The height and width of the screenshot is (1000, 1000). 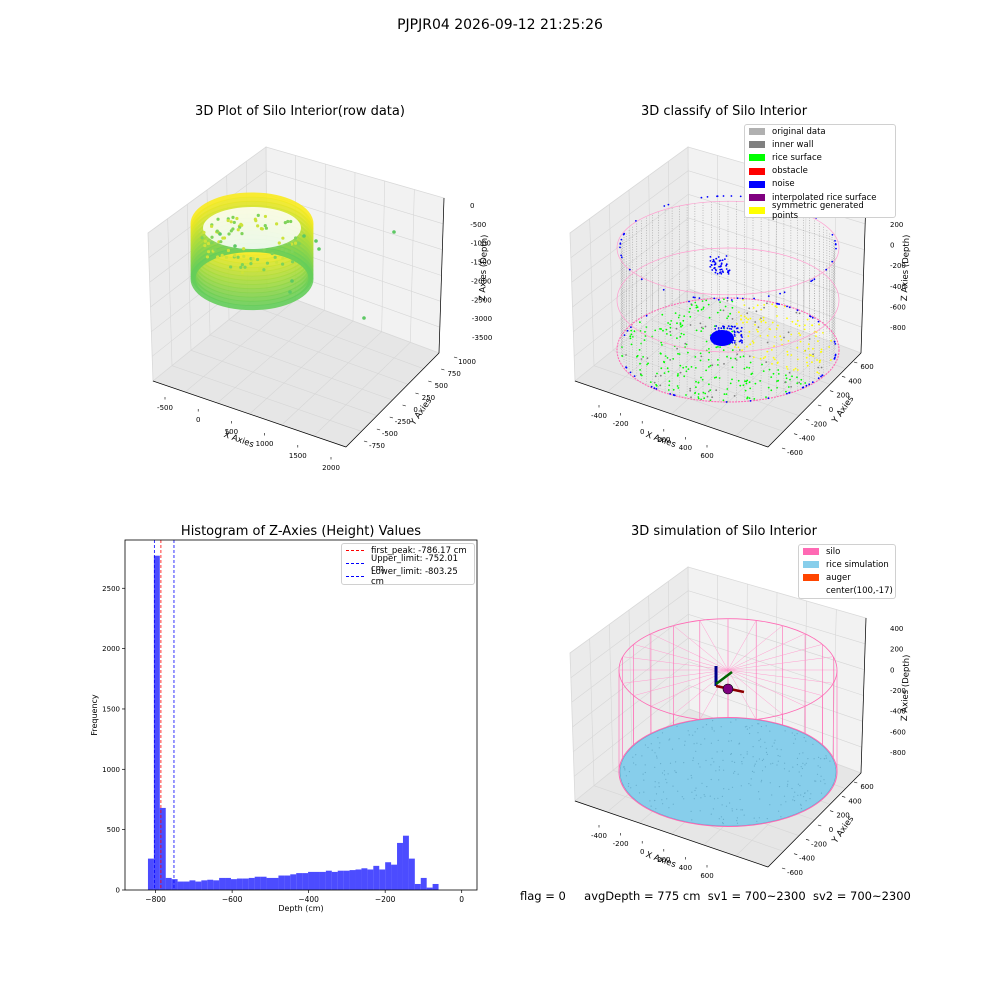 I want to click on y-tick-label: 0, so click(x=415, y=410).